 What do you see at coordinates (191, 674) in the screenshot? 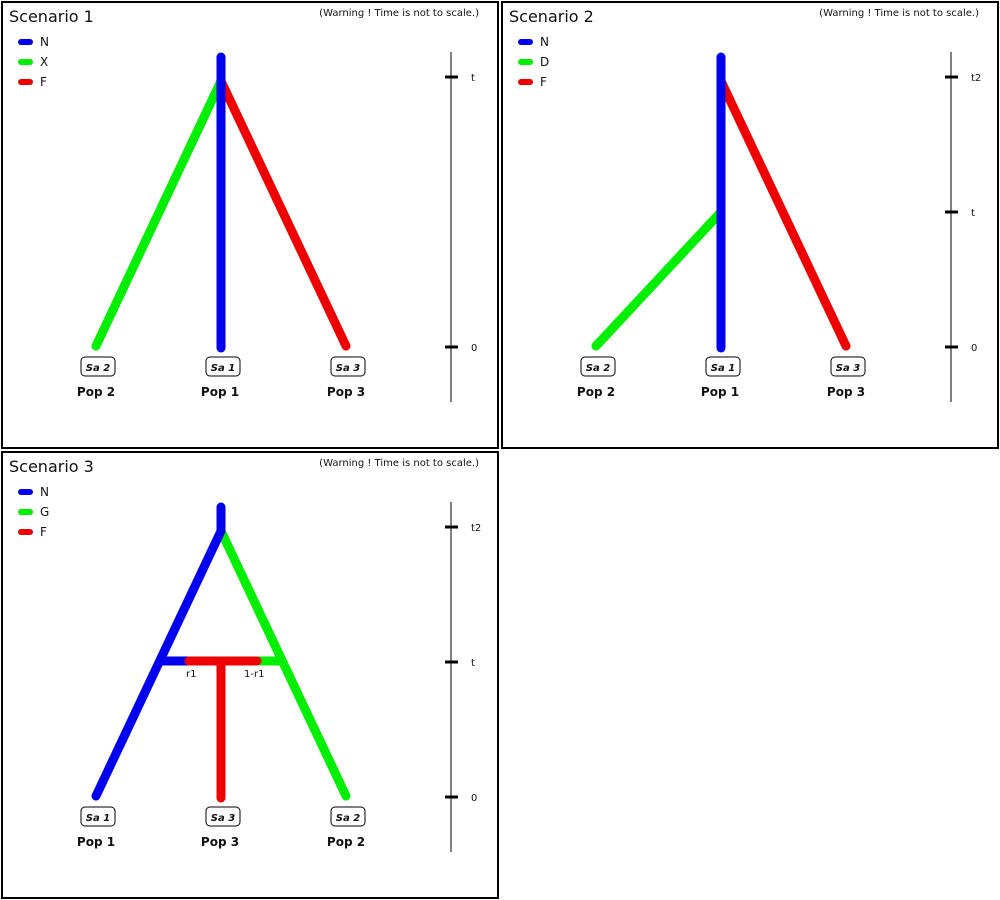
I see `admix-rate-label: r1` at bounding box center [191, 674].